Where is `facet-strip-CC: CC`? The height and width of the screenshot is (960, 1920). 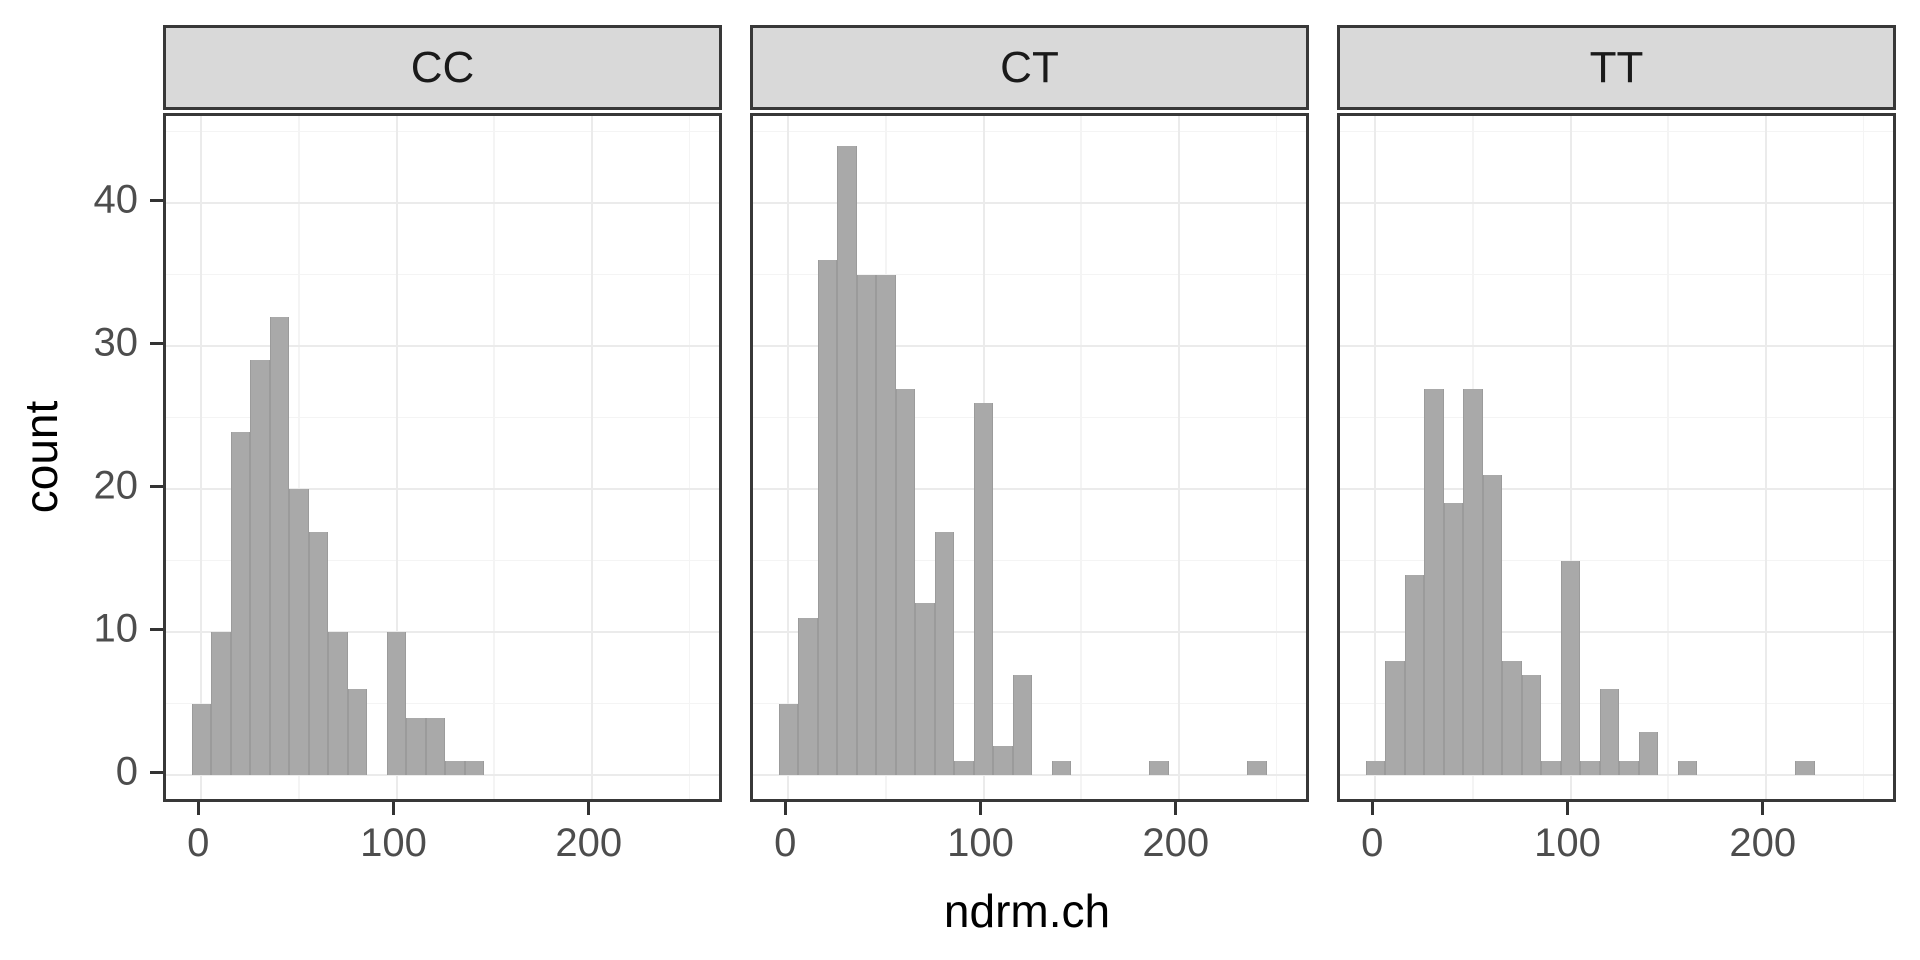
facet-strip-CC: CC is located at coordinates (442, 67).